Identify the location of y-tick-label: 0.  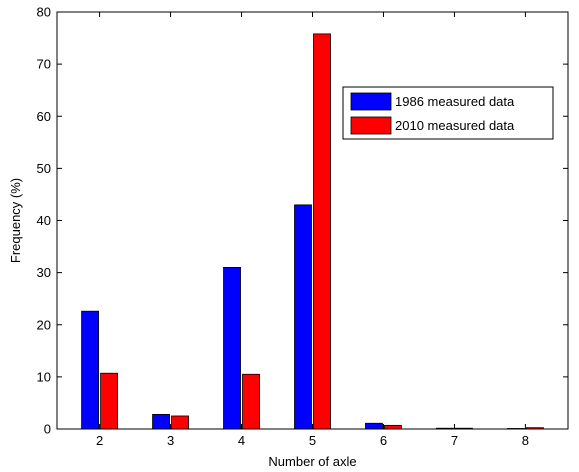
(47, 429).